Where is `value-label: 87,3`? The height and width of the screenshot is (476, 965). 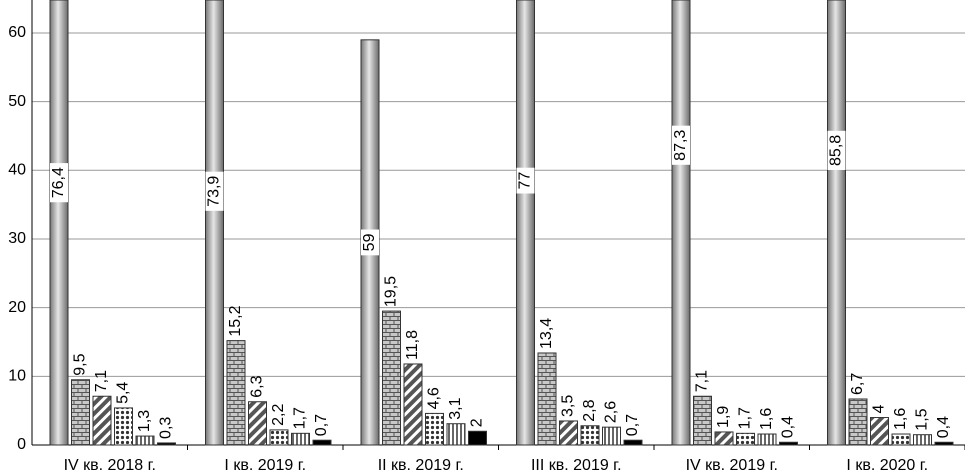
value-label: 87,3 is located at coordinates (680, 145).